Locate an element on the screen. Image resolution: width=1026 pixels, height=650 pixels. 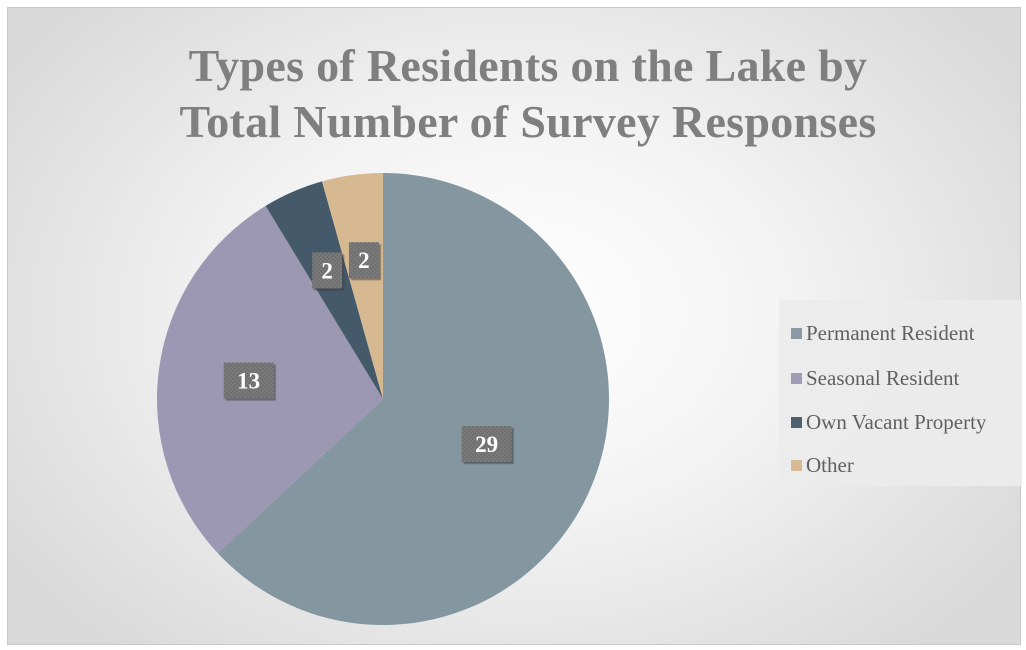
legend-item-permanent-resident: Permanent Resident is located at coordinates (883, 333).